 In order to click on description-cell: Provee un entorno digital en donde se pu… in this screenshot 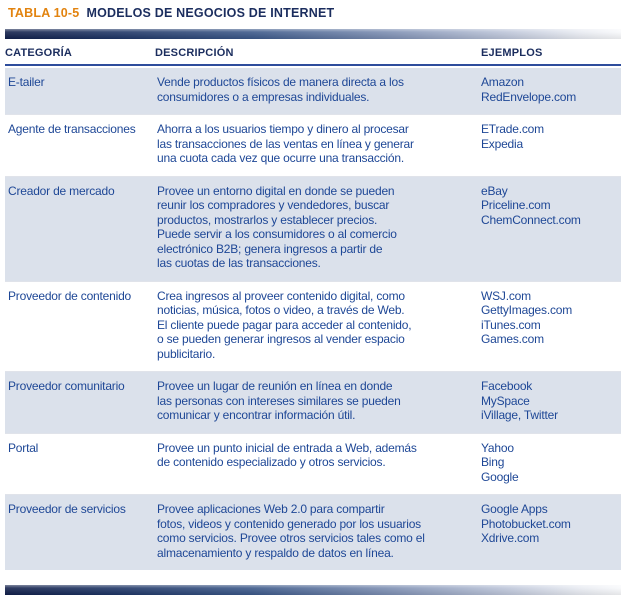, I will do `click(277, 227)`.